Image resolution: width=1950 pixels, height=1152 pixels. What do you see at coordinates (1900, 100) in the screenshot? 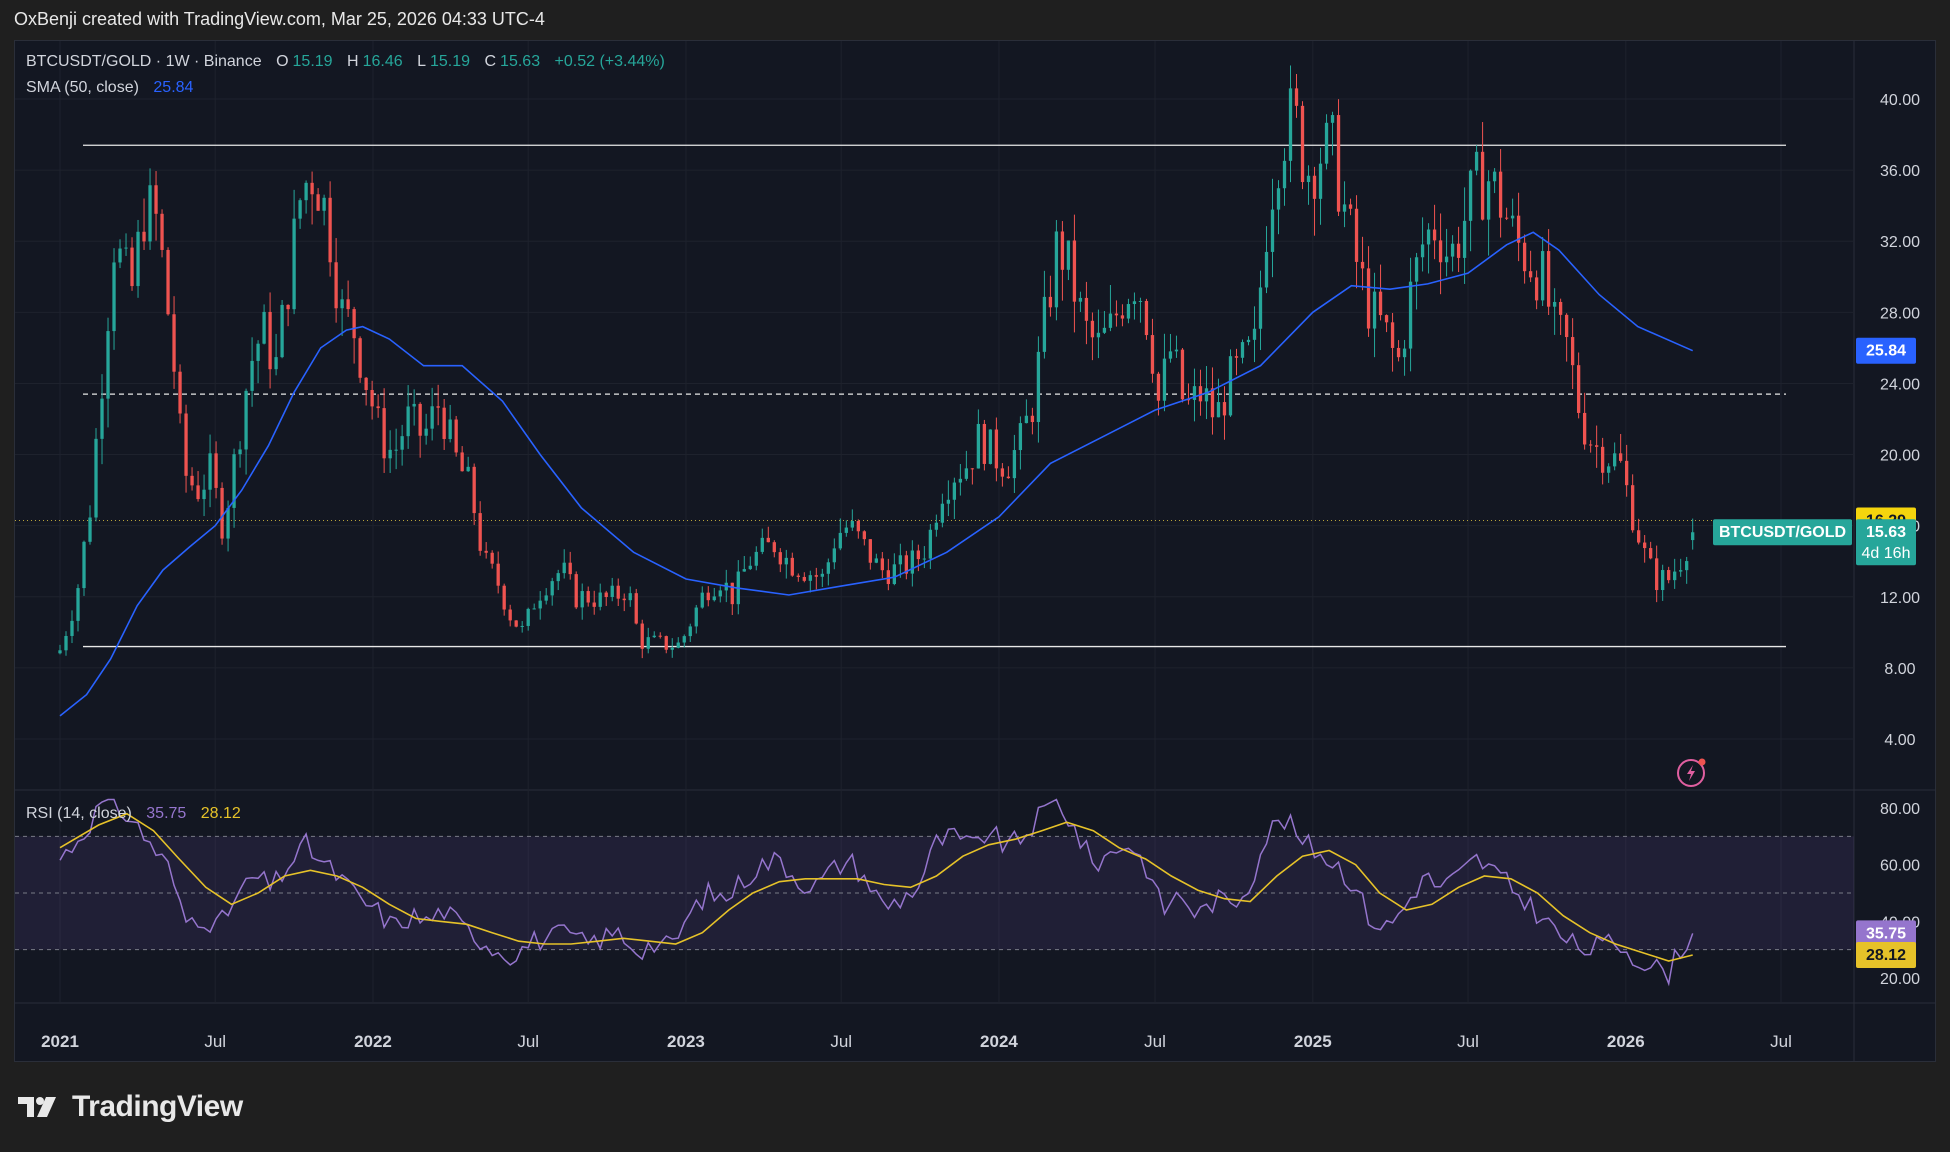
I see `price-tick-label: 40.00` at bounding box center [1900, 100].